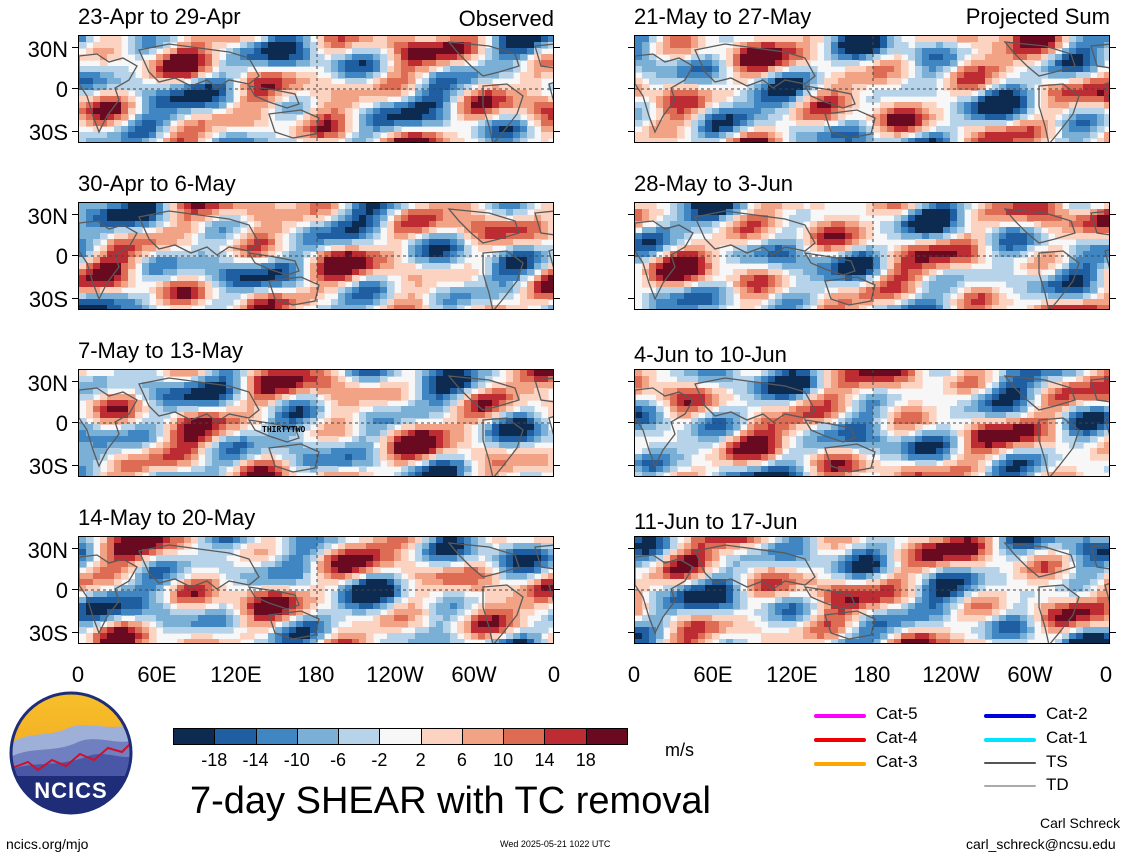 This screenshot has width=1135, height=856. What do you see at coordinates (1041, 844) in the screenshot?
I see `author-email: carl_schreck@ncsu.edu` at bounding box center [1041, 844].